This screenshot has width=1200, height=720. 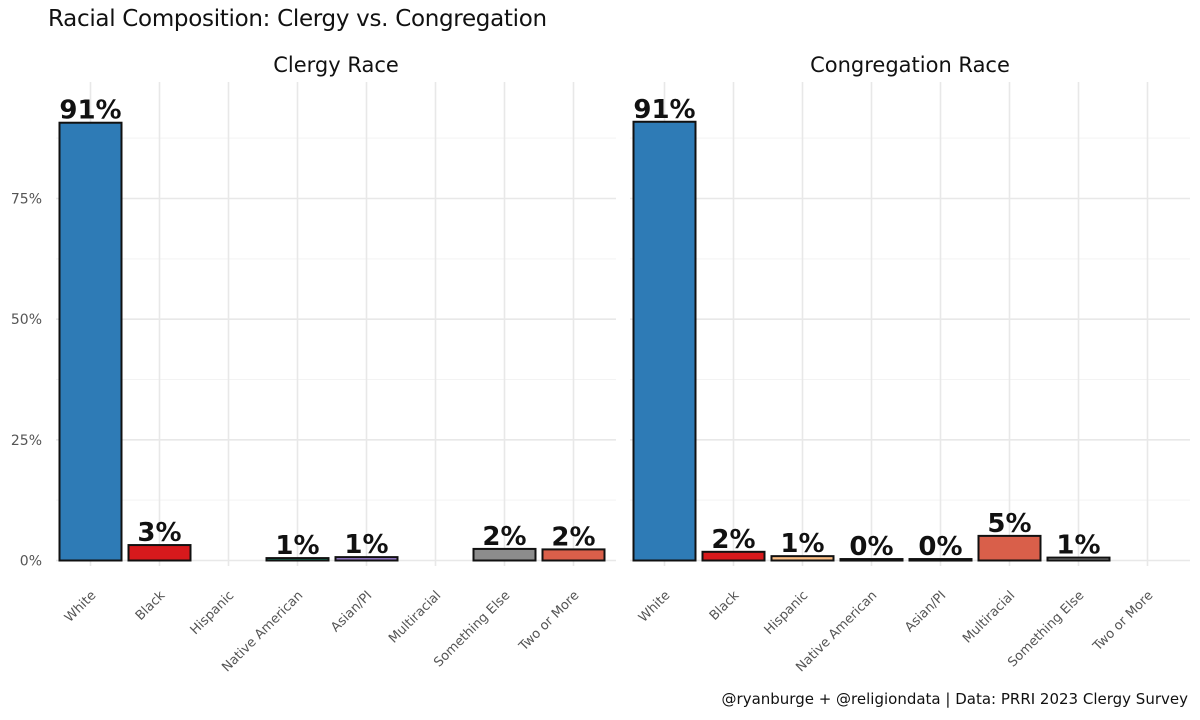 What do you see at coordinates (504, 537) in the screenshot?
I see `bar-label-something-else: 2%` at bounding box center [504, 537].